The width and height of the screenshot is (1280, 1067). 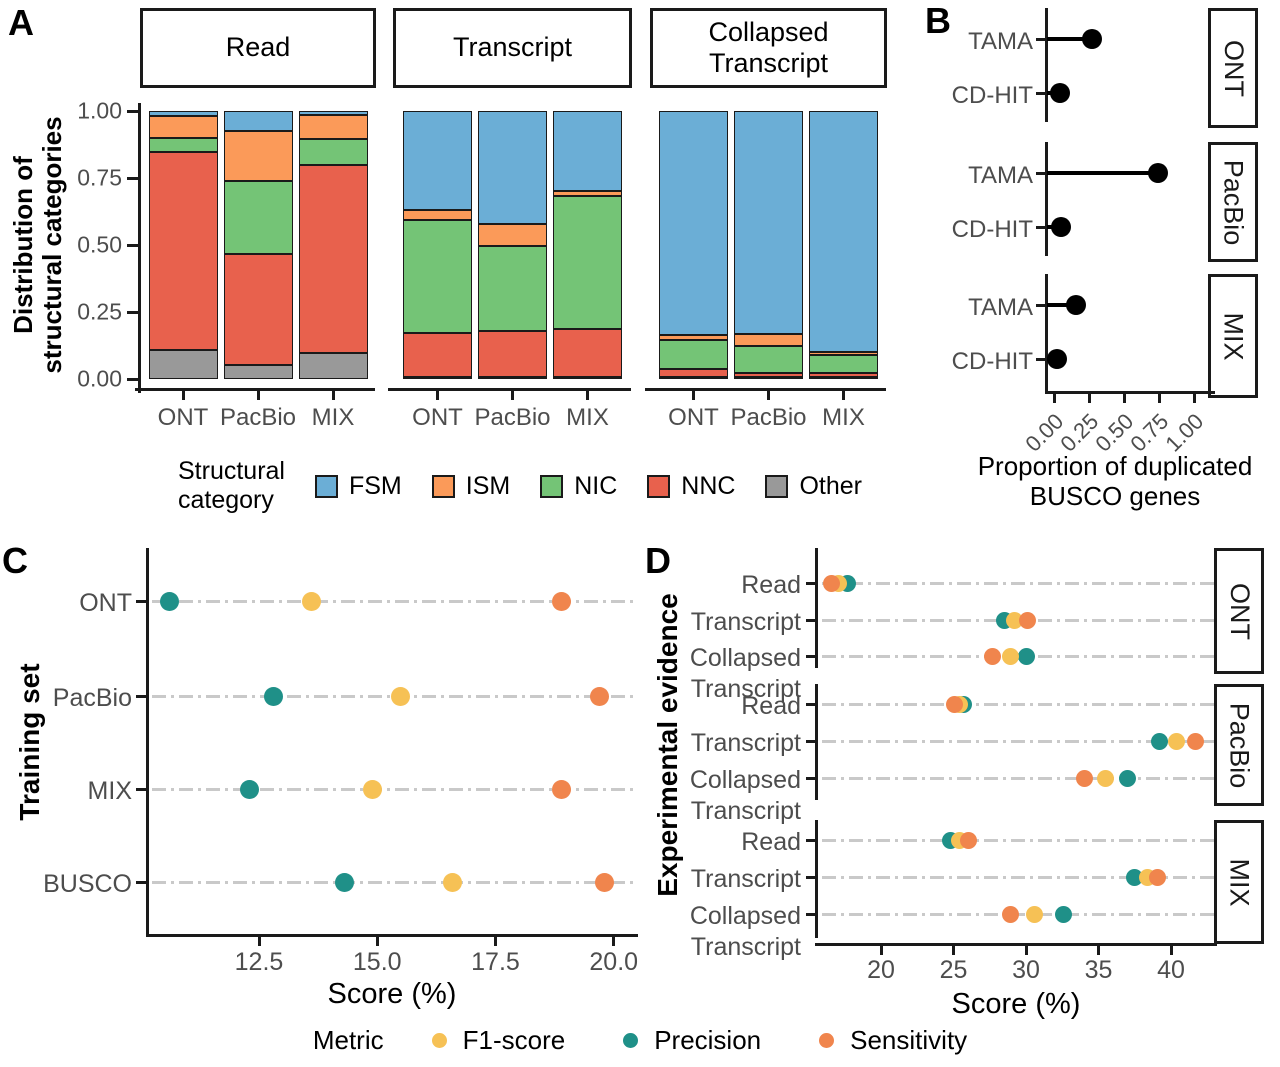 I want to click on metric-legend: Metric F1-score Precision Sensitivity, so click(x=640, y=1040).